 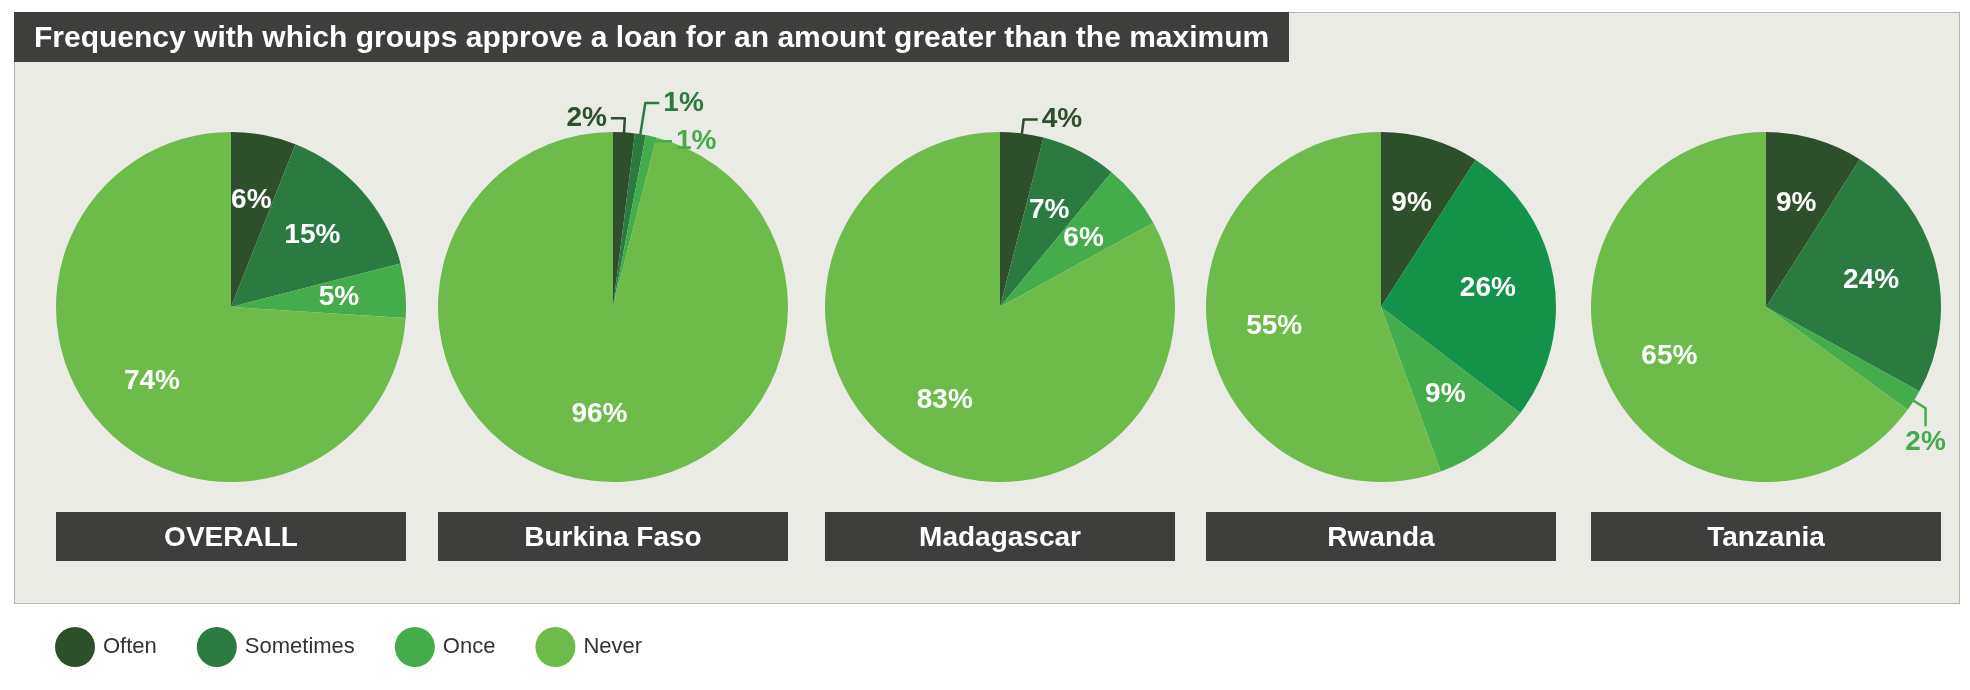 I want to click on text: OVERALL, so click(x=231, y=536).